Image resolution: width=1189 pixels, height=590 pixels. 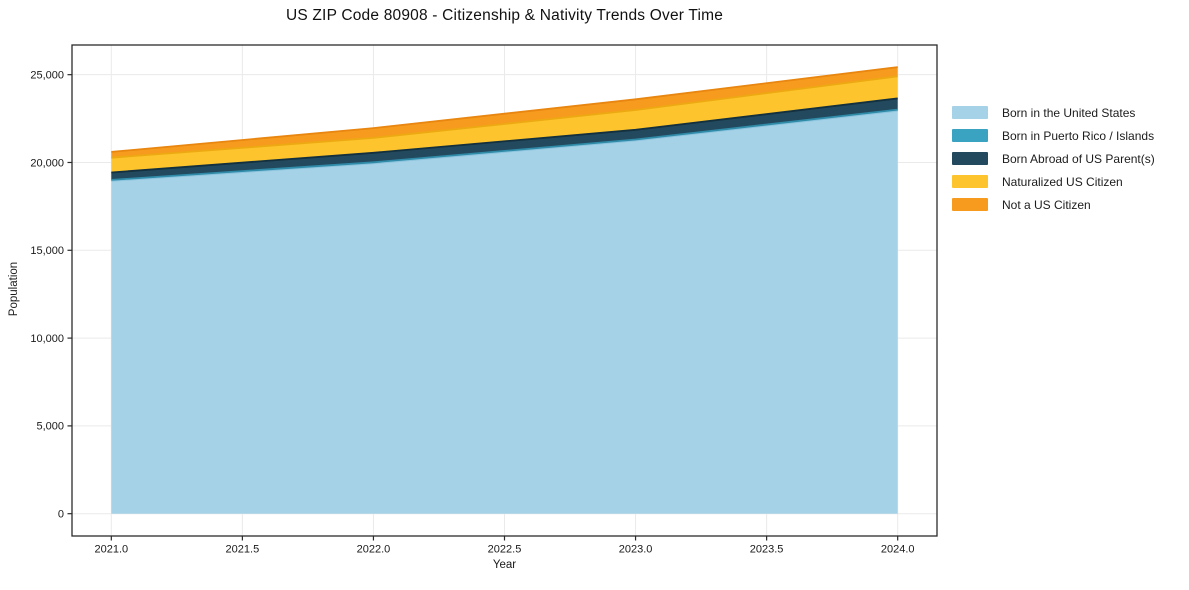 What do you see at coordinates (636, 550) in the screenshot?
I see `x-tick-label: 2023.0` at bounding box center [636, 550].